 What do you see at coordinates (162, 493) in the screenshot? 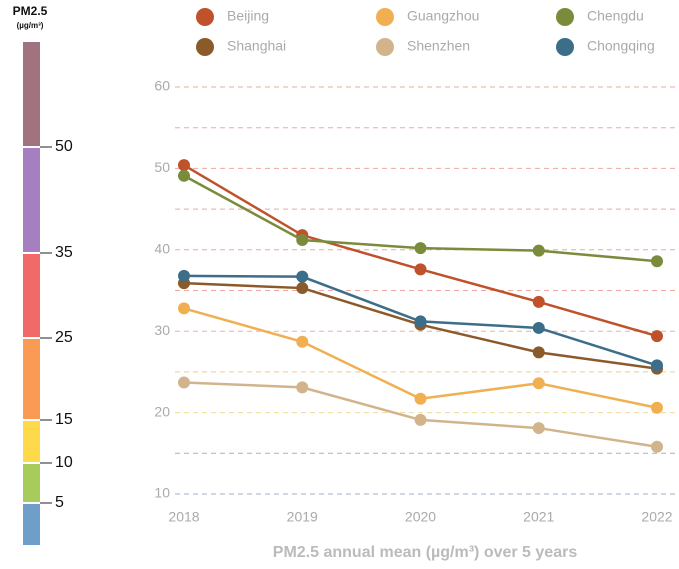
I see `y-tick-label: 10` at bounding box center [162, 493].